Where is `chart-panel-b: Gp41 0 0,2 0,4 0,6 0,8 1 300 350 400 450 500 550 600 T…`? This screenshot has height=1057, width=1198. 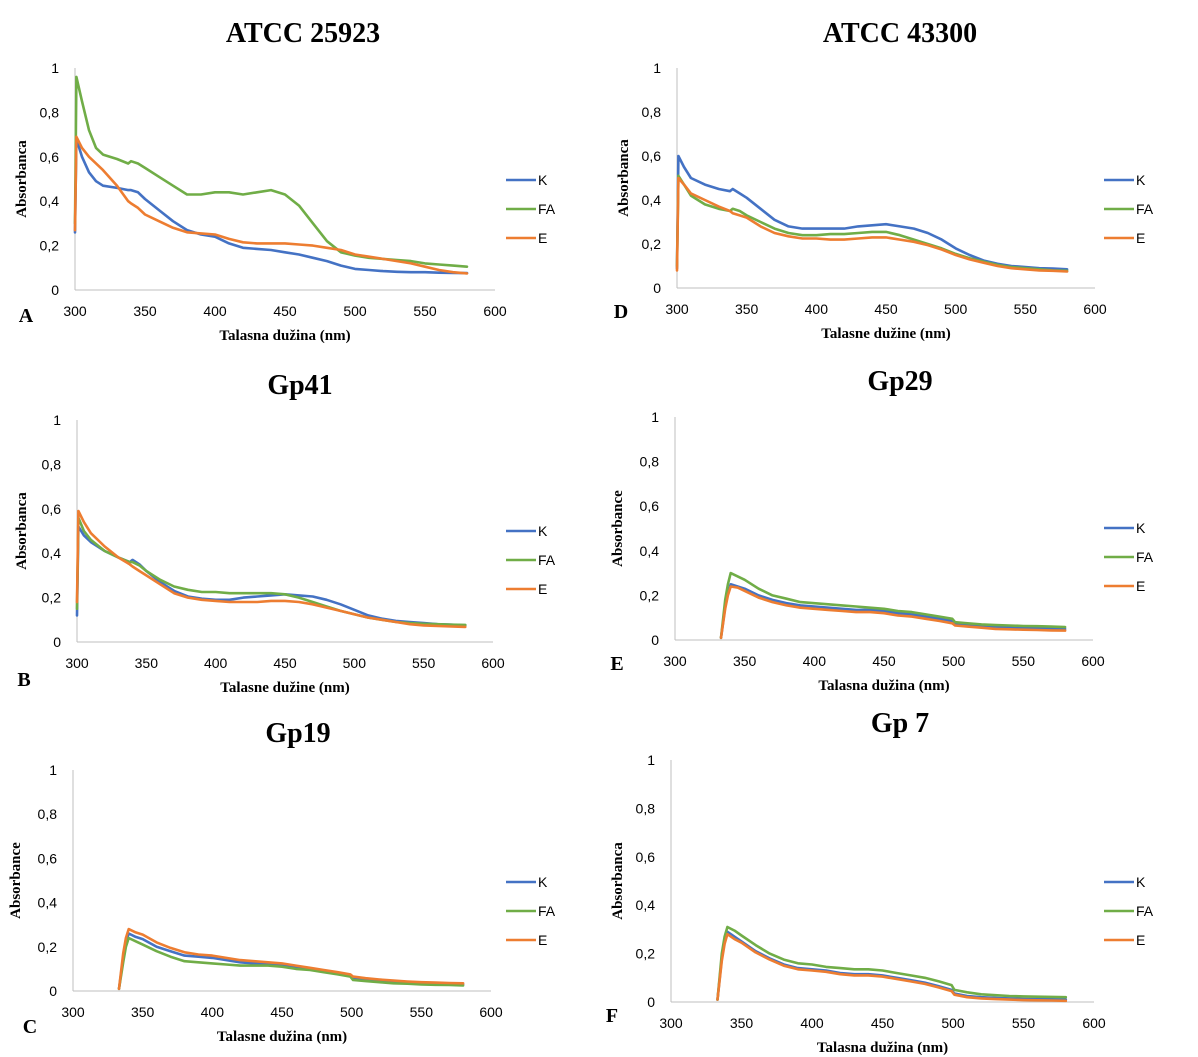
chart-panel-b: Gp41 0 0,2 0,4 0,6 0,8 1 300 350 400 450 500 550 600 T… is located at coordinates (285, 533).